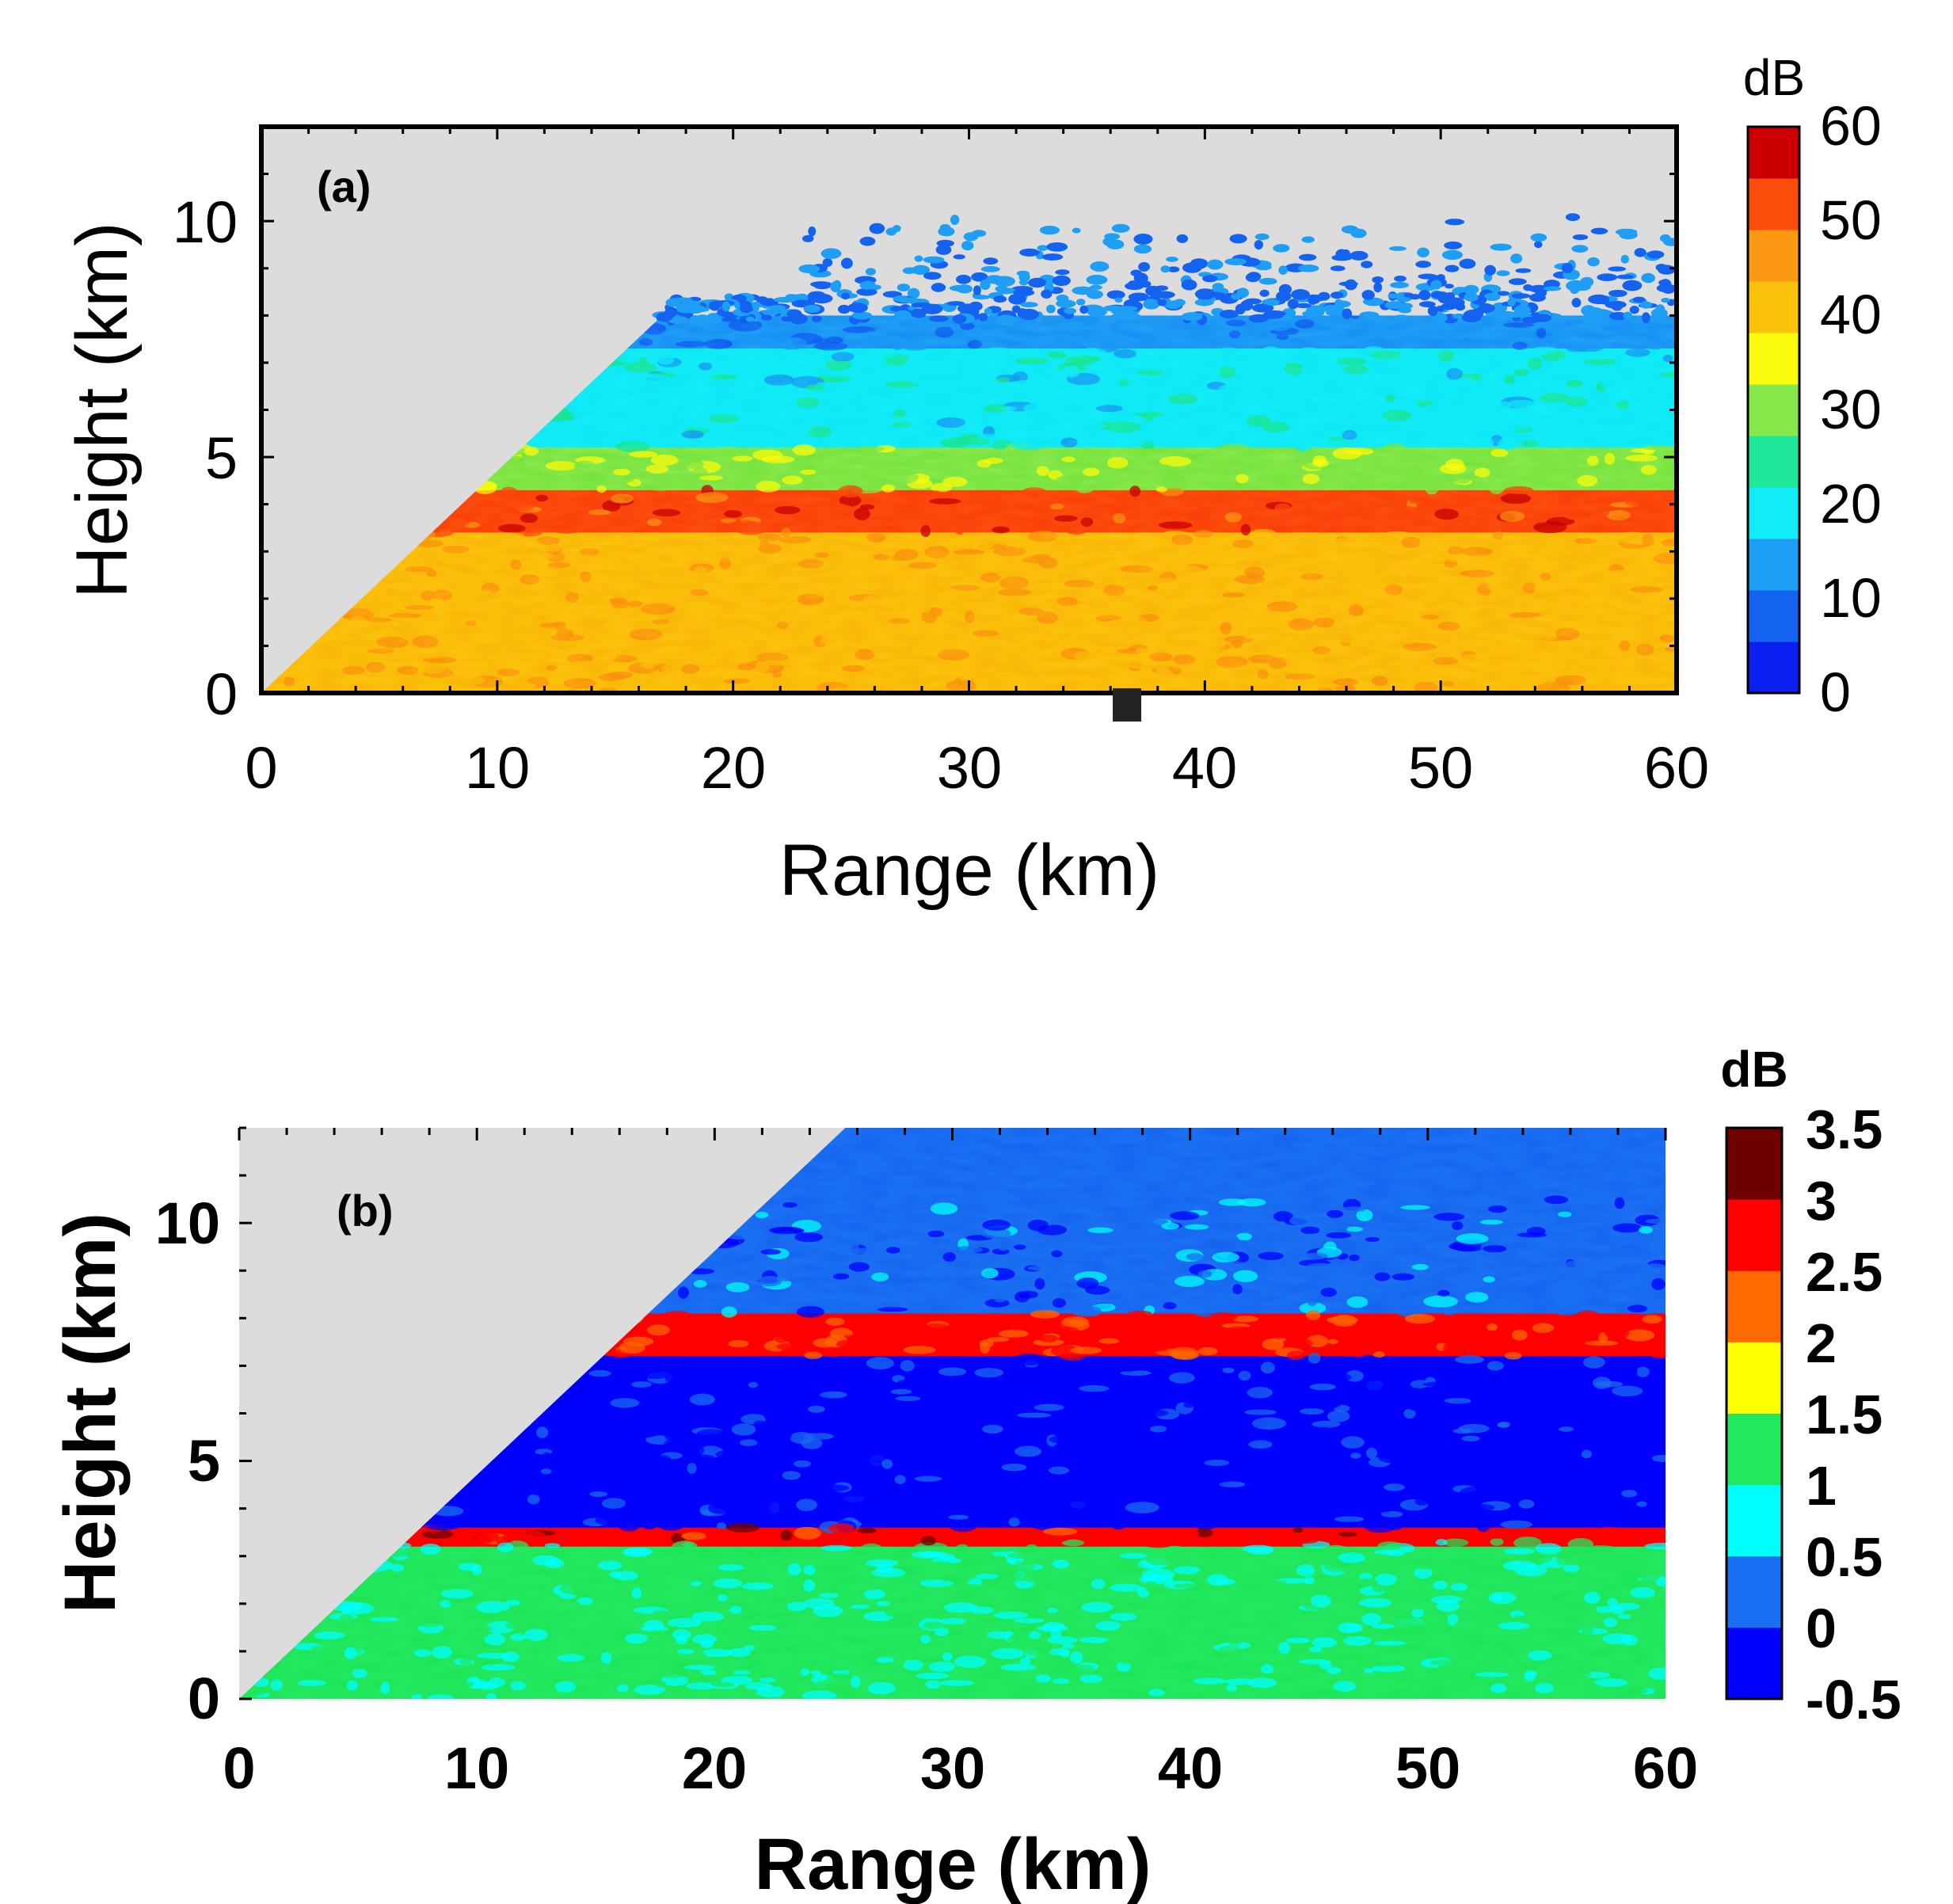 The width and height of the screenshot is (1953, 1904). What do you see at coordinates (1851, 598) in the screenshot?
I see `colorbar-a-tick-10: 10` at bounding box center [1851, 598].